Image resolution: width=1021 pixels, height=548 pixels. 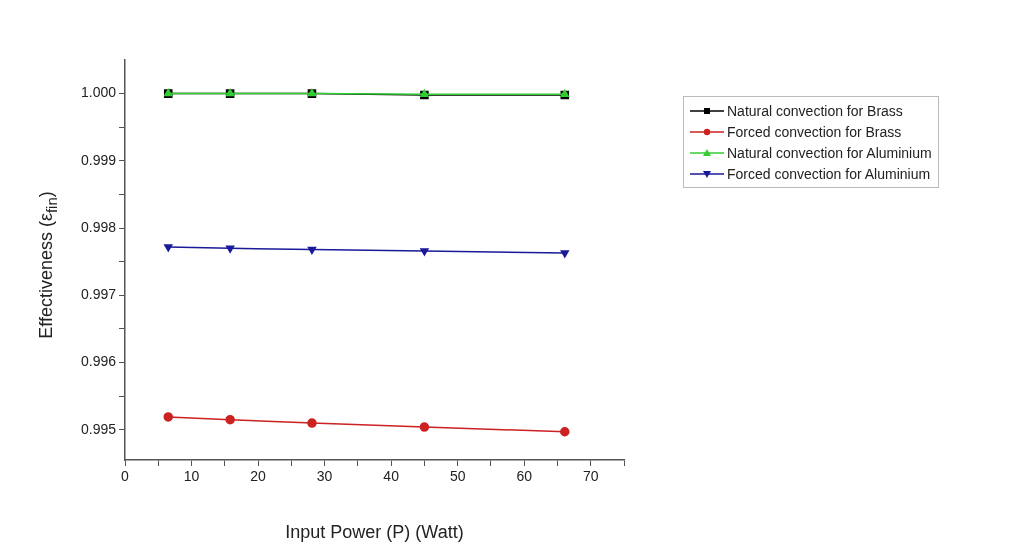 I want to click on x-axis-title: Input Power (P) (Watt), so click(x=374, y=532).